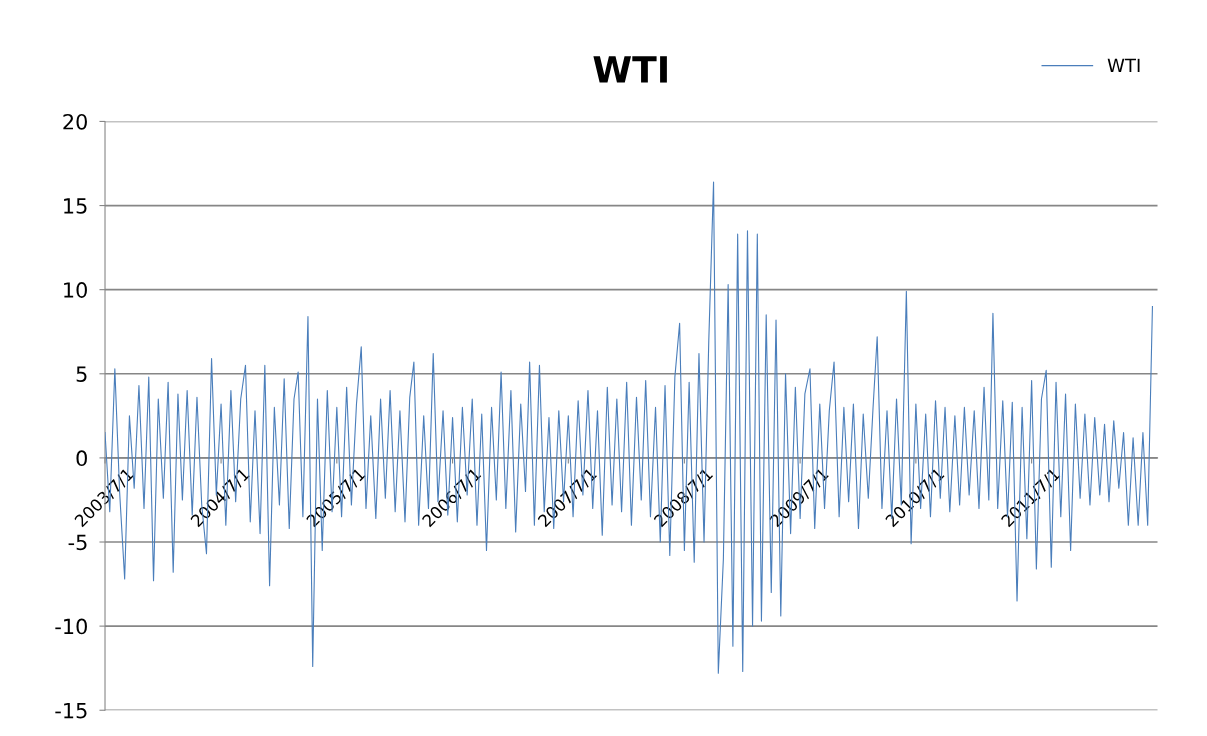 Image resolution: width=1207 pixels, height=736 pixels. What do you see at coordinates (81, 374) in the screenshot?
I see `y-tick-label: 5` at bounding box center [81, 374].